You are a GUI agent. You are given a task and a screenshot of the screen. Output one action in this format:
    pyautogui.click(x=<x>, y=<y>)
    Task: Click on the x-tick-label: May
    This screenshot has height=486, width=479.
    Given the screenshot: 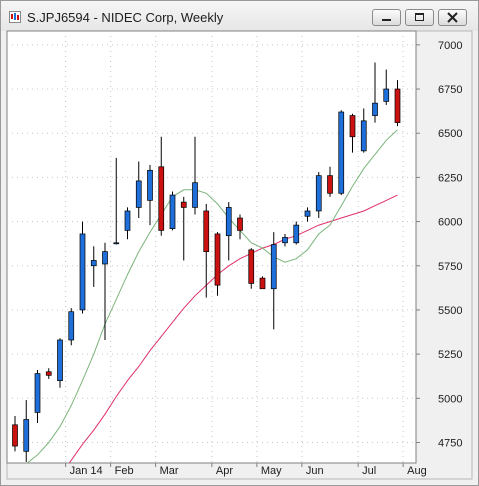 What is the action you would take?
    pyautogui.click(x=271, y=471)
    